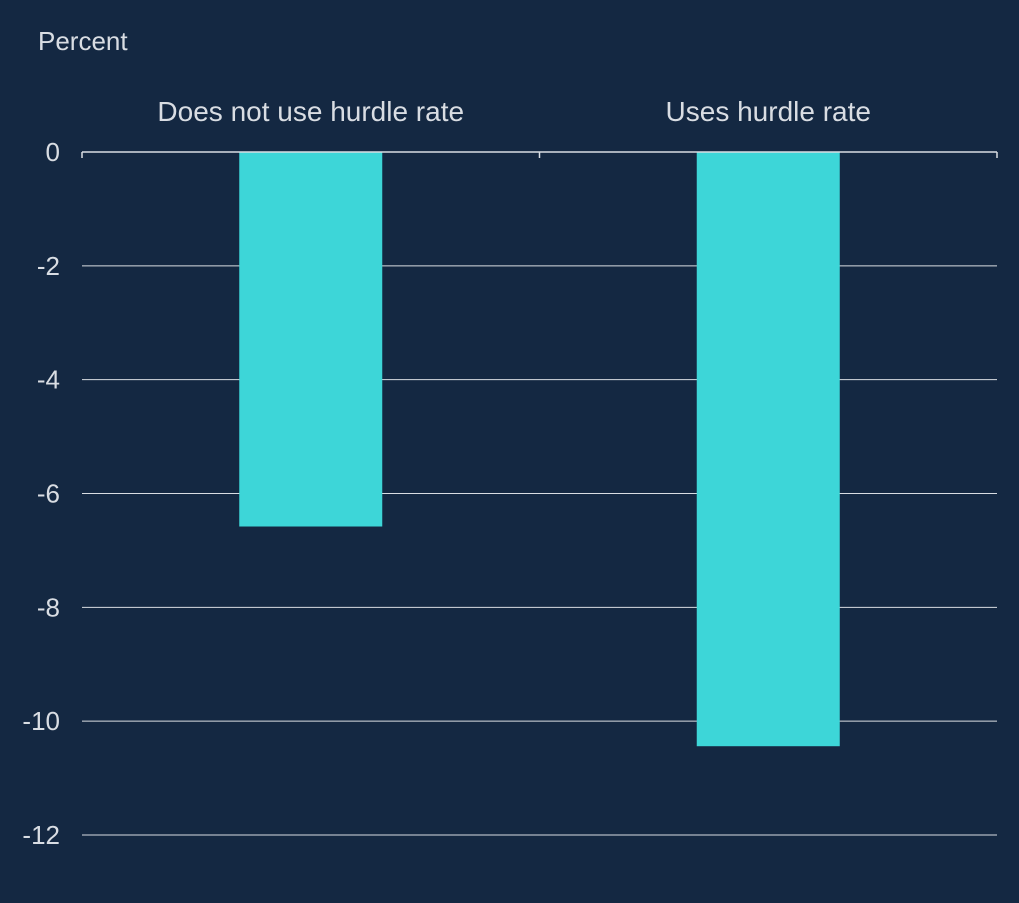 This screenshot has height=903, width=1019. I want to click on y-tick-label: -6, so click(48, 494).